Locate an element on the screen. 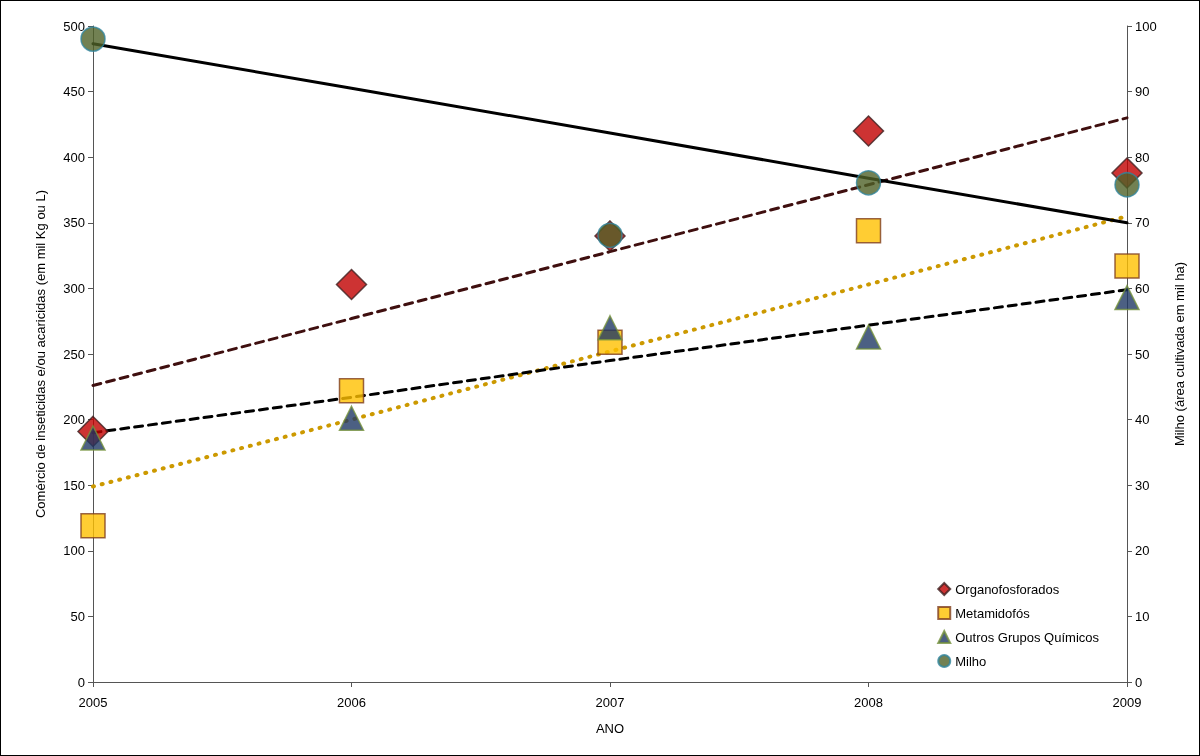 Image resolution: width=1200 pixels, height=756 pixels. y-tick-label: 400 is located at coordinates (74, 157).